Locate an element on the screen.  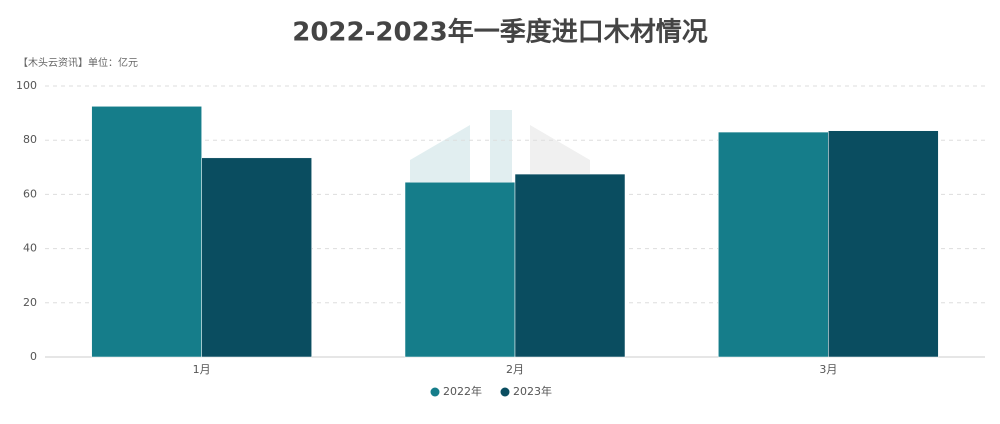
y-tick-label: 60 is located at coordinates (30, 193).